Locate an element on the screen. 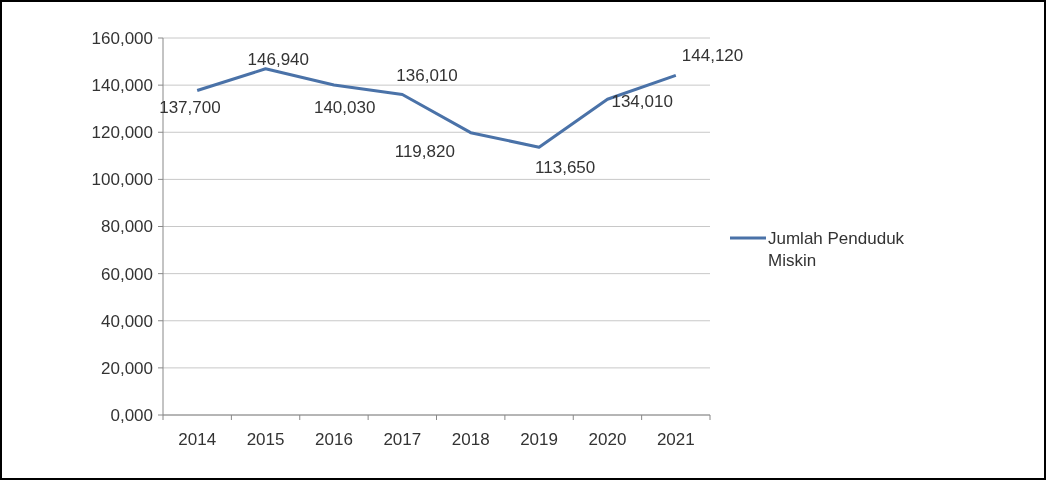 This screenshot has height=480, width=1046. data-label: 146,940 is located at coordinates (278, 59).